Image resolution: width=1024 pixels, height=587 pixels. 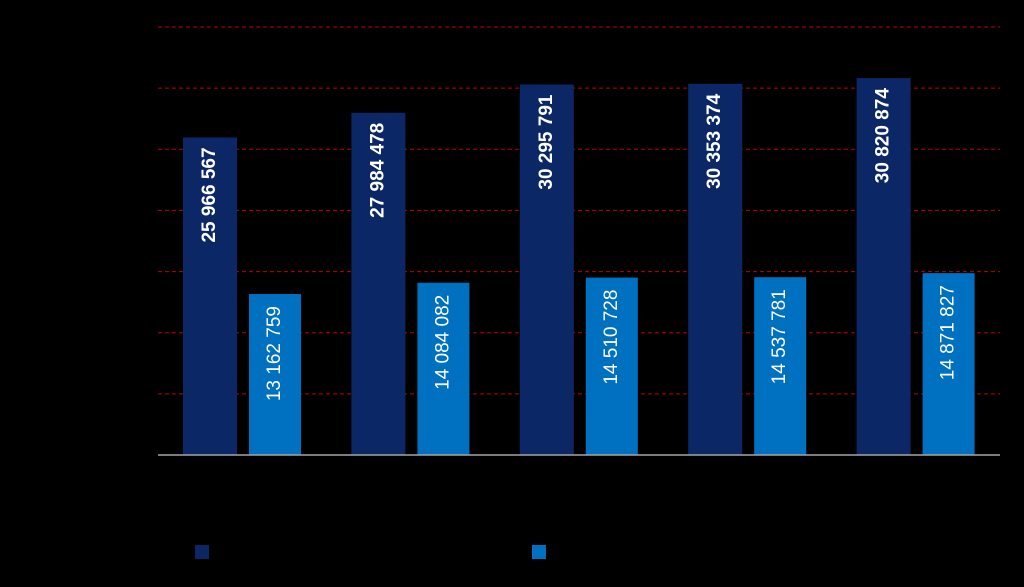 What do you see at coordinates (611, 337) in the screenshot?
I see `value-label: 14 510 728` at bounding box center [611, 337].